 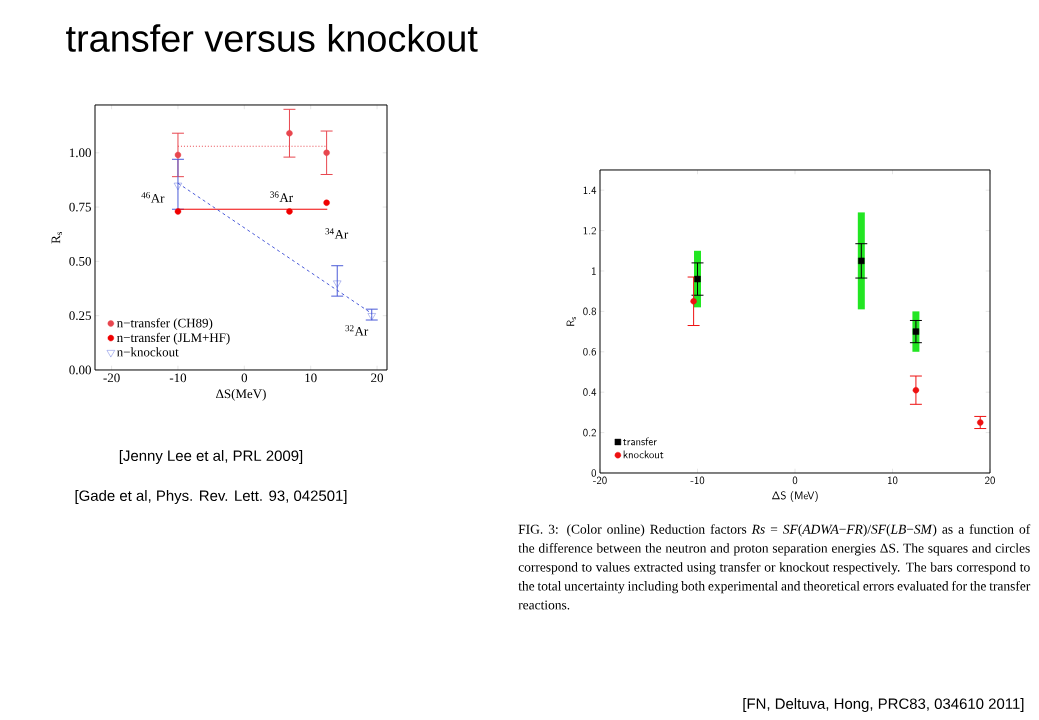 What do you see at coordinates (211, 497) in the screenshot?
I see `text: [Gade et al, Phys. Rev. Lett. 93, 042501]` at bounding box center [211, 497].